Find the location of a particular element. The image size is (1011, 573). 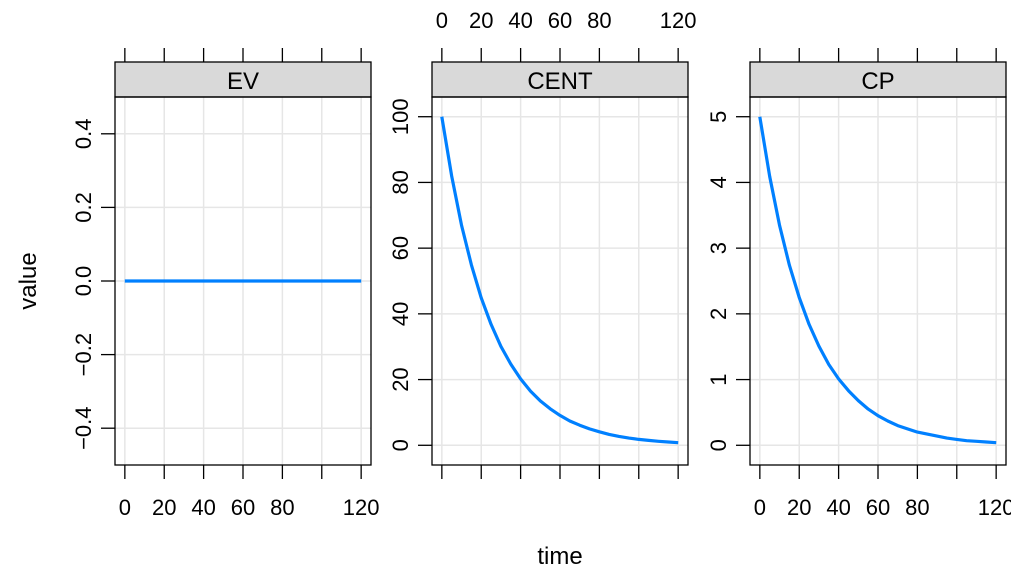

strip-label: CENT is located at coordinates (560, 81).